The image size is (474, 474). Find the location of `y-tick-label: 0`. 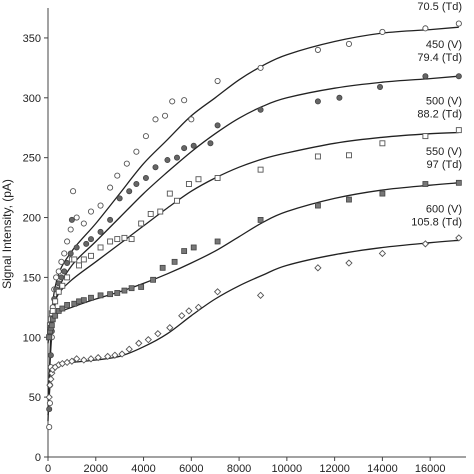

y-tick-label: 0 is located at coordinates (38, 458).